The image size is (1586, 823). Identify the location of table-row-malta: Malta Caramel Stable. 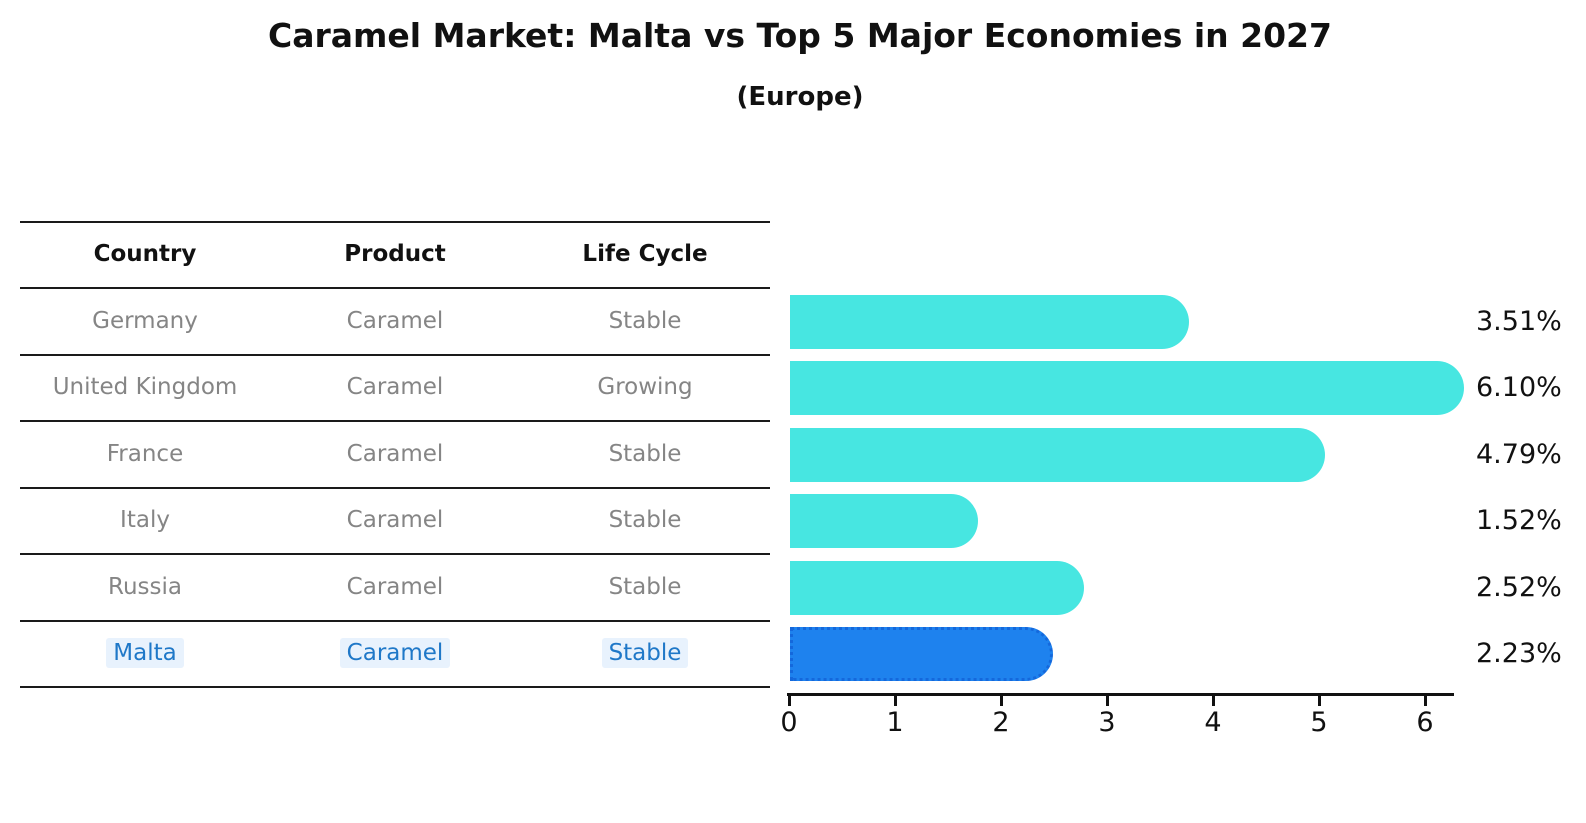
(395, 653).